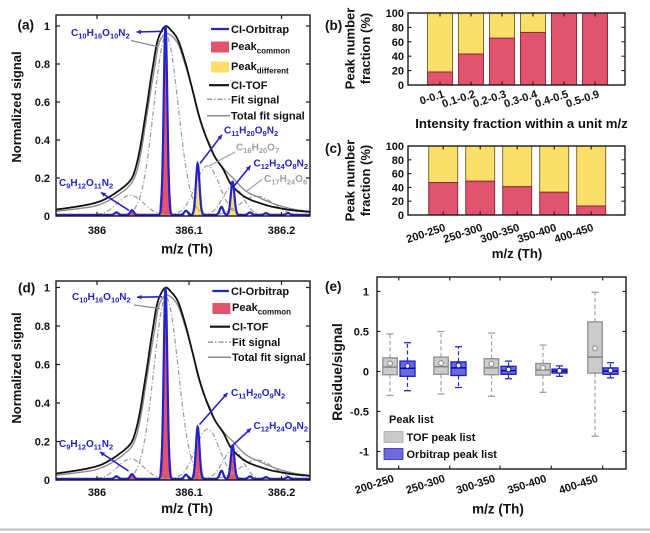  Describe the element at coordinates (364, 453) in the screenshot. I see `svg-text: -1` at that location.